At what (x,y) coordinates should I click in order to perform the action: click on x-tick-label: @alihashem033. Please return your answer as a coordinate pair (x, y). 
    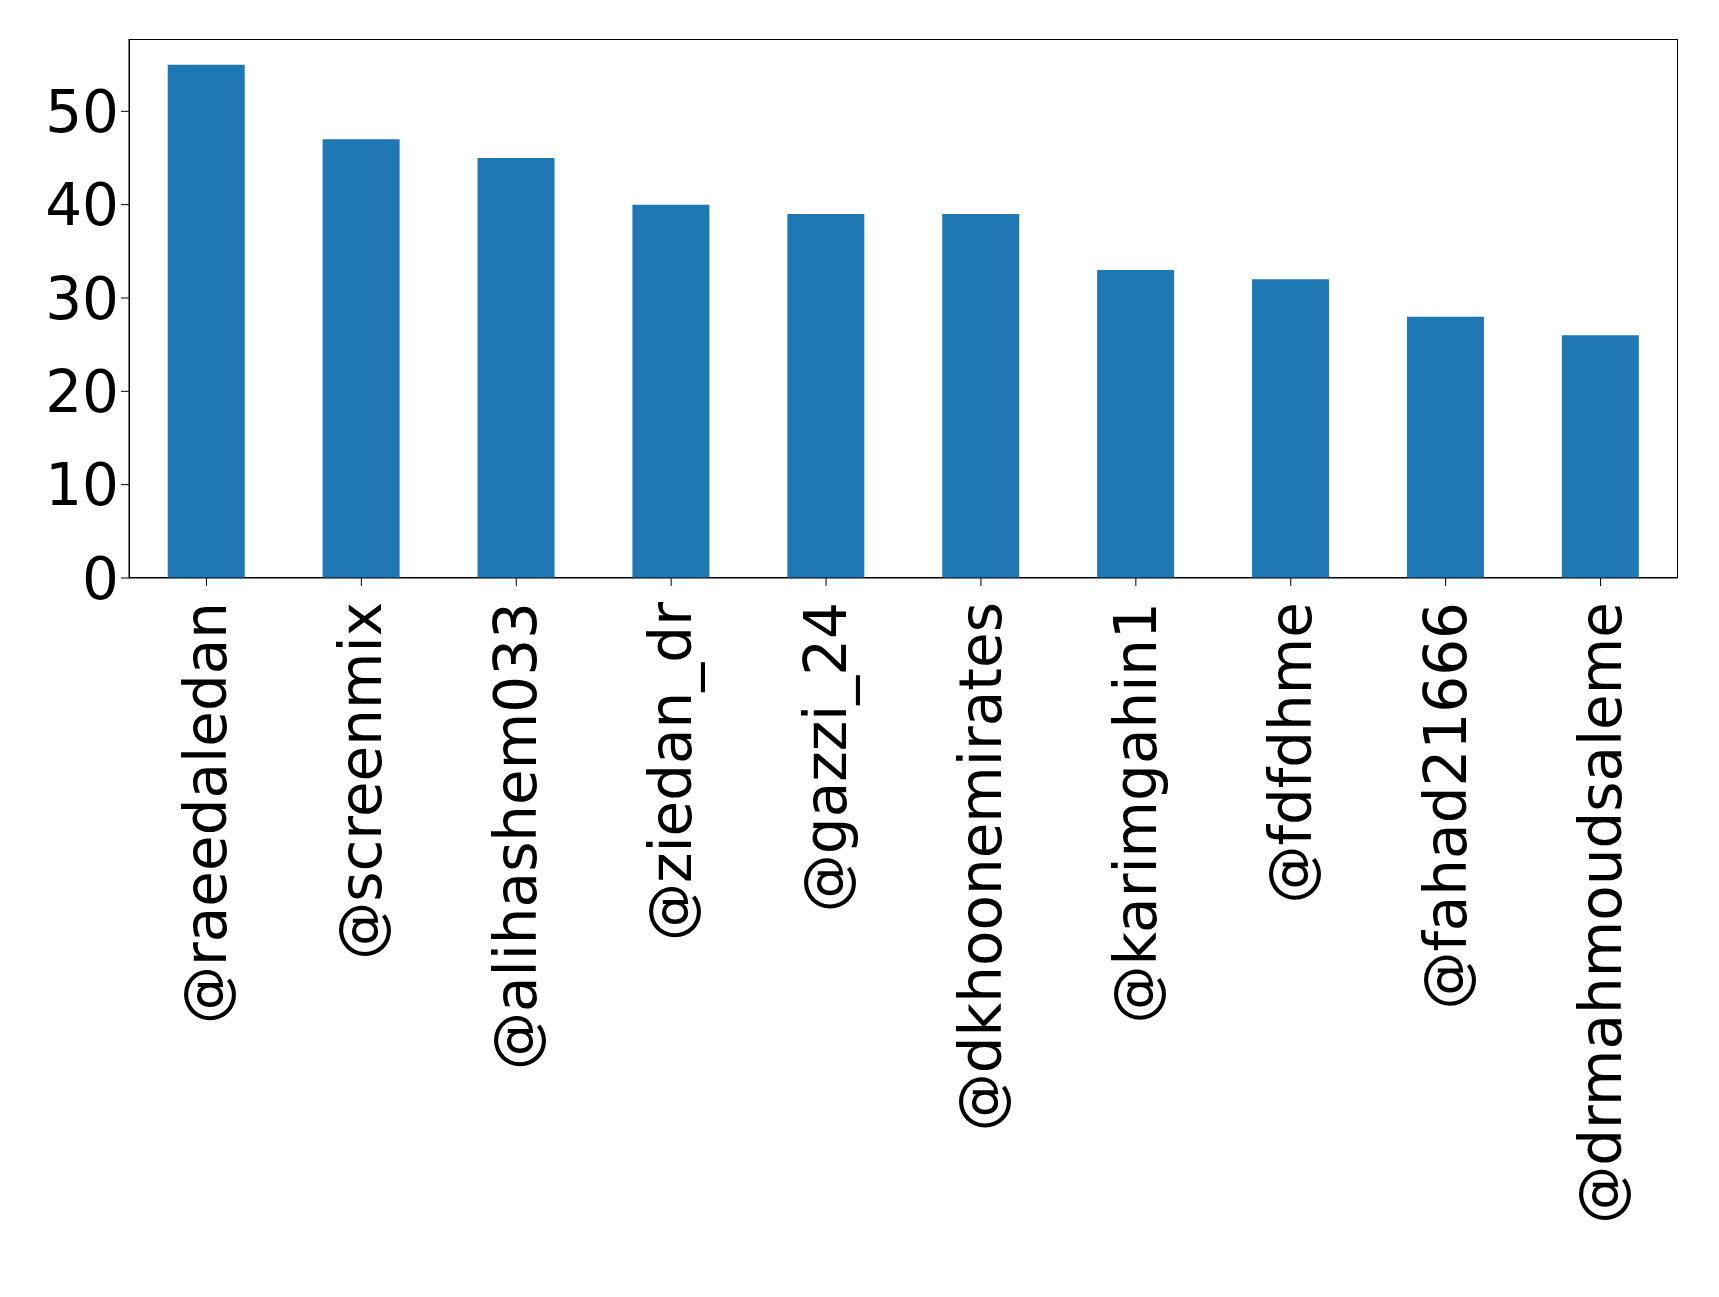
    Looking at the image, I should click on (516, 836).